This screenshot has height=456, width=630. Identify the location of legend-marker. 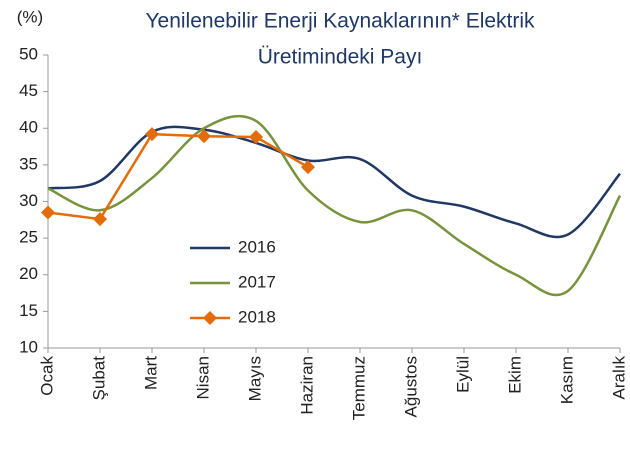
(210, 318).